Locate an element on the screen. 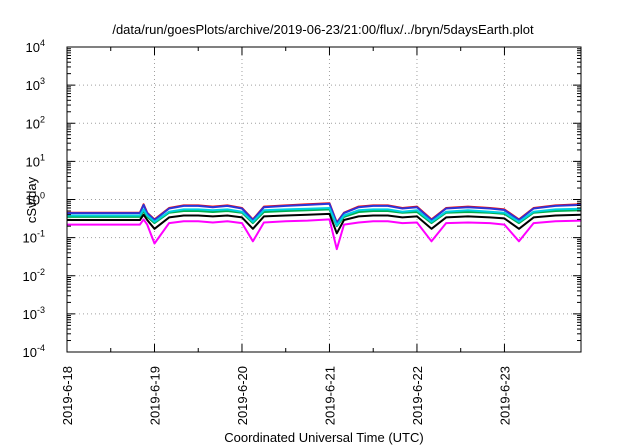  y-tick-label: 10⁻³ is located at coordinates (34, 313).